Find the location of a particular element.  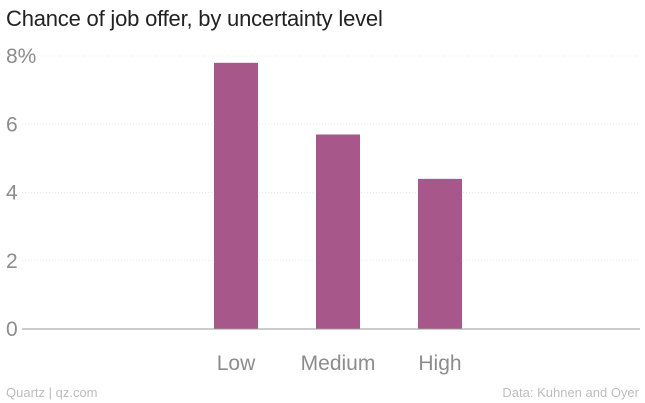

x-axis-tick-labels: Low Medium High is located at coordinates (339, 363).